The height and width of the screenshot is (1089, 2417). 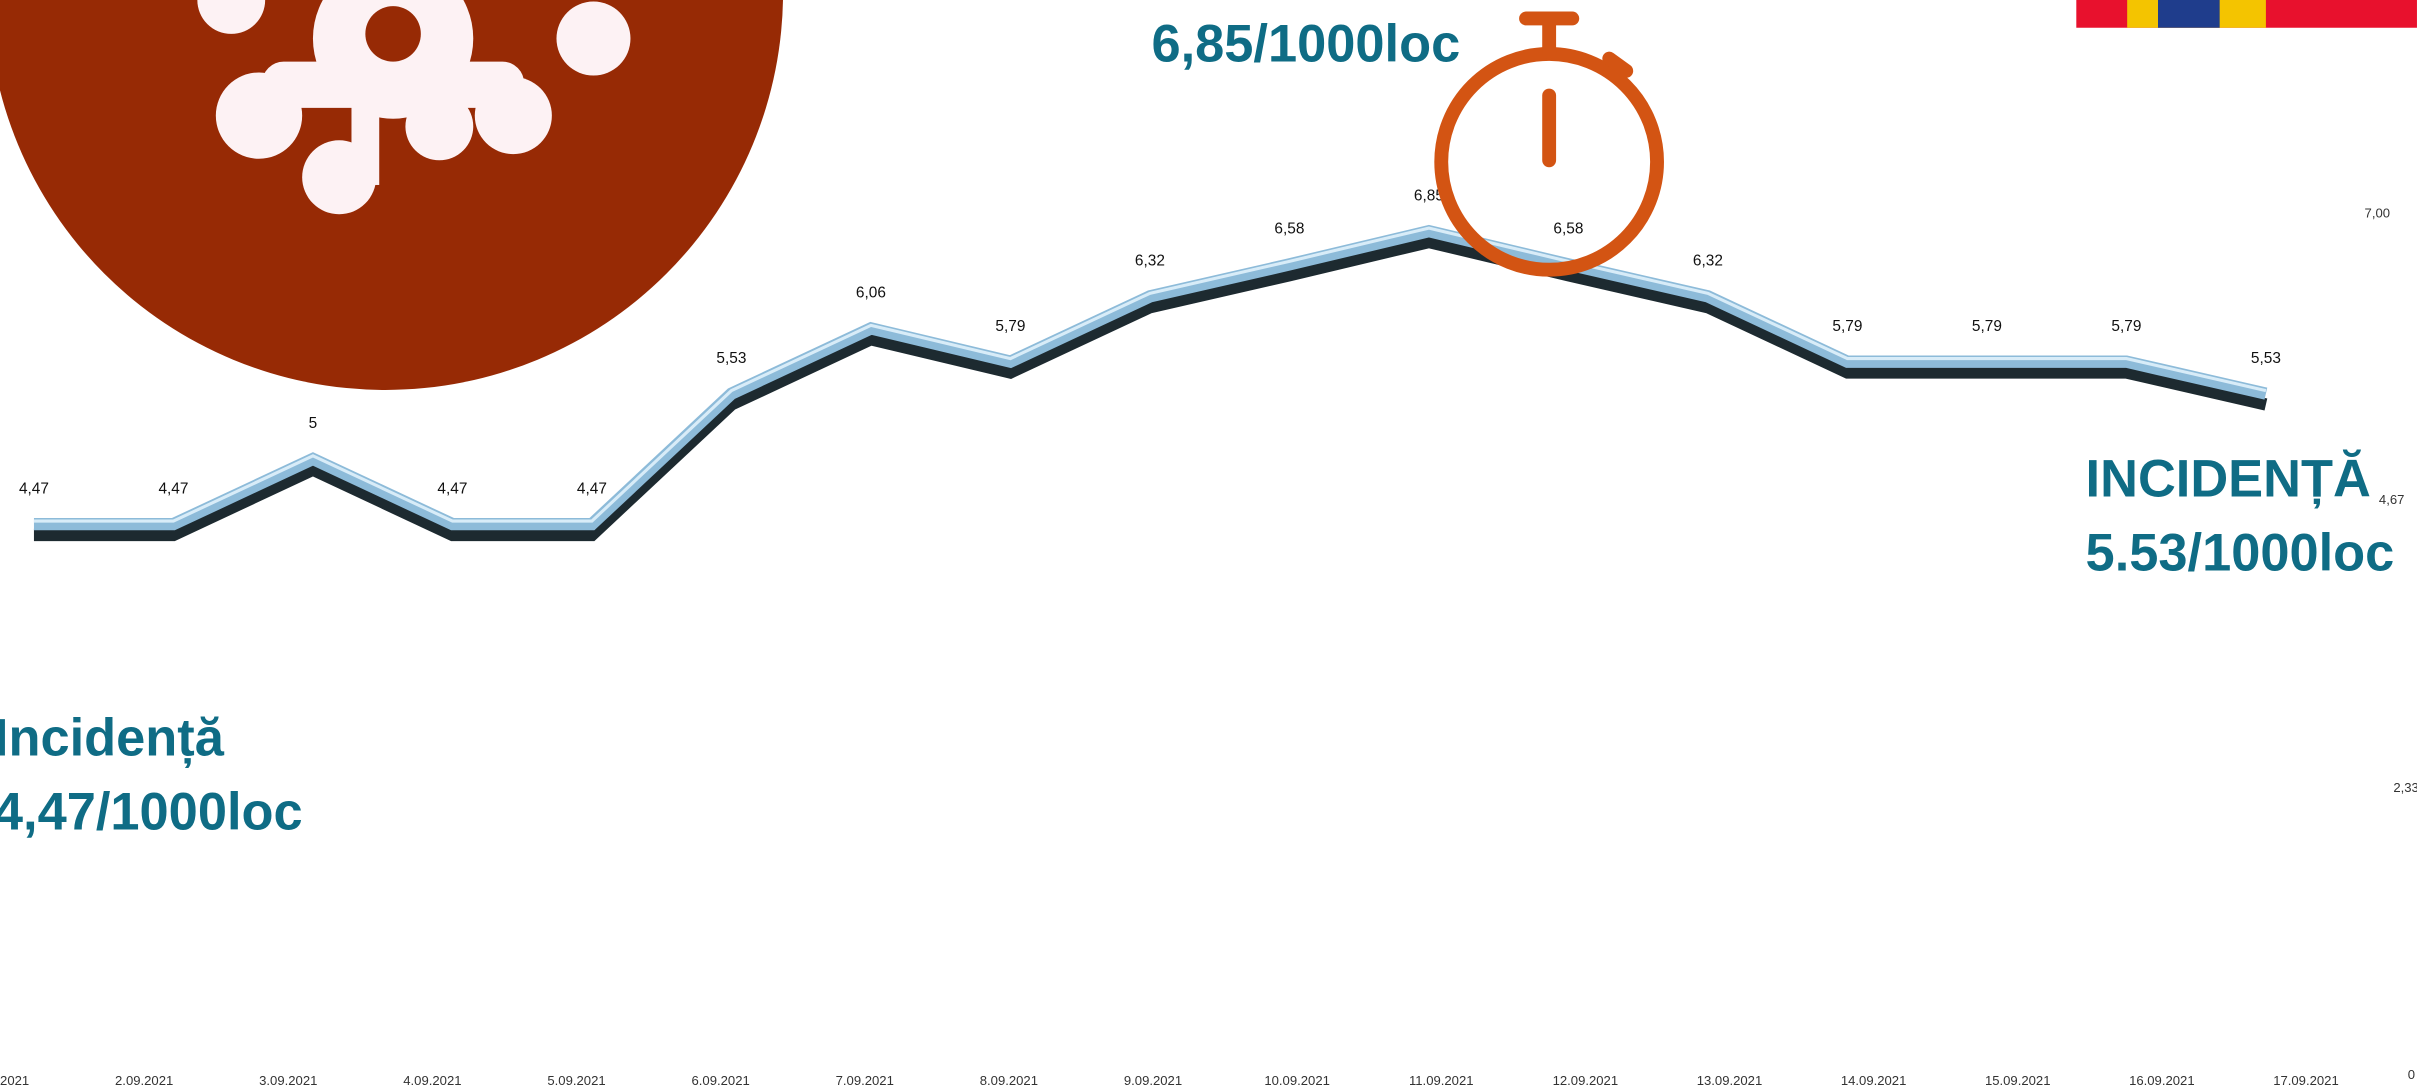 I want to click on virus-badge, so click(x=391, y=195).